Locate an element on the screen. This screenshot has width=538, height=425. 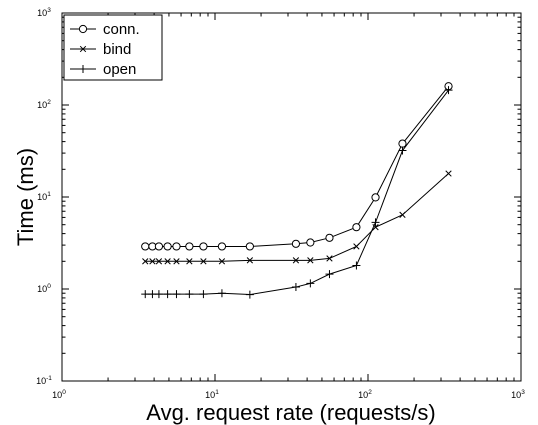
y-tick-label: 10¹ is located at coordinates (44, 196).